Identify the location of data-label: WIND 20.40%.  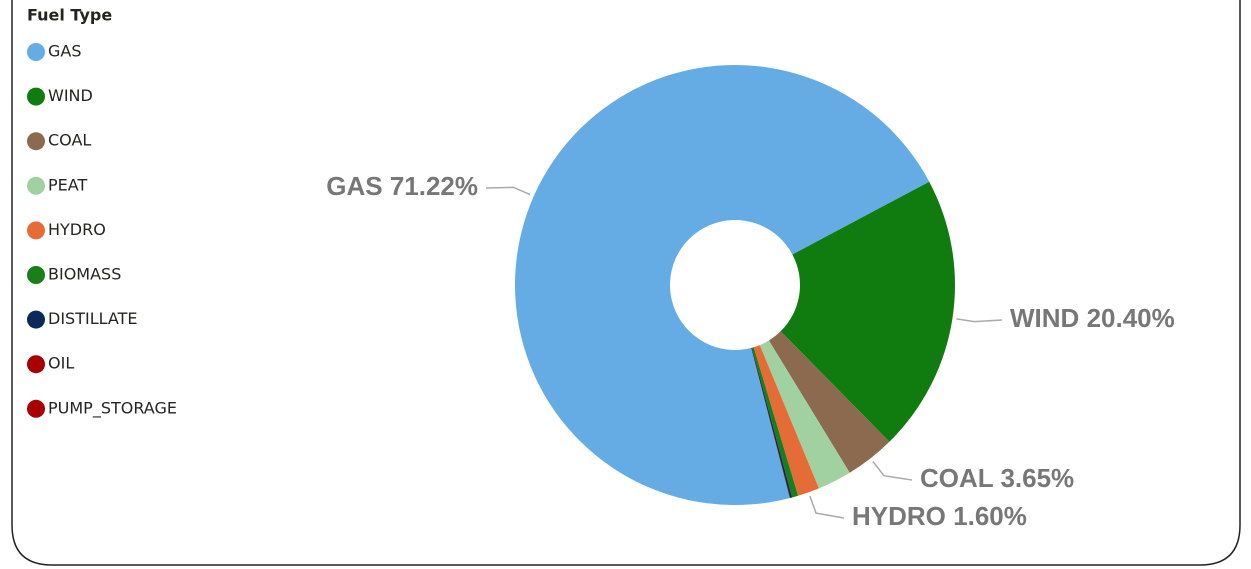
(1092, 318).